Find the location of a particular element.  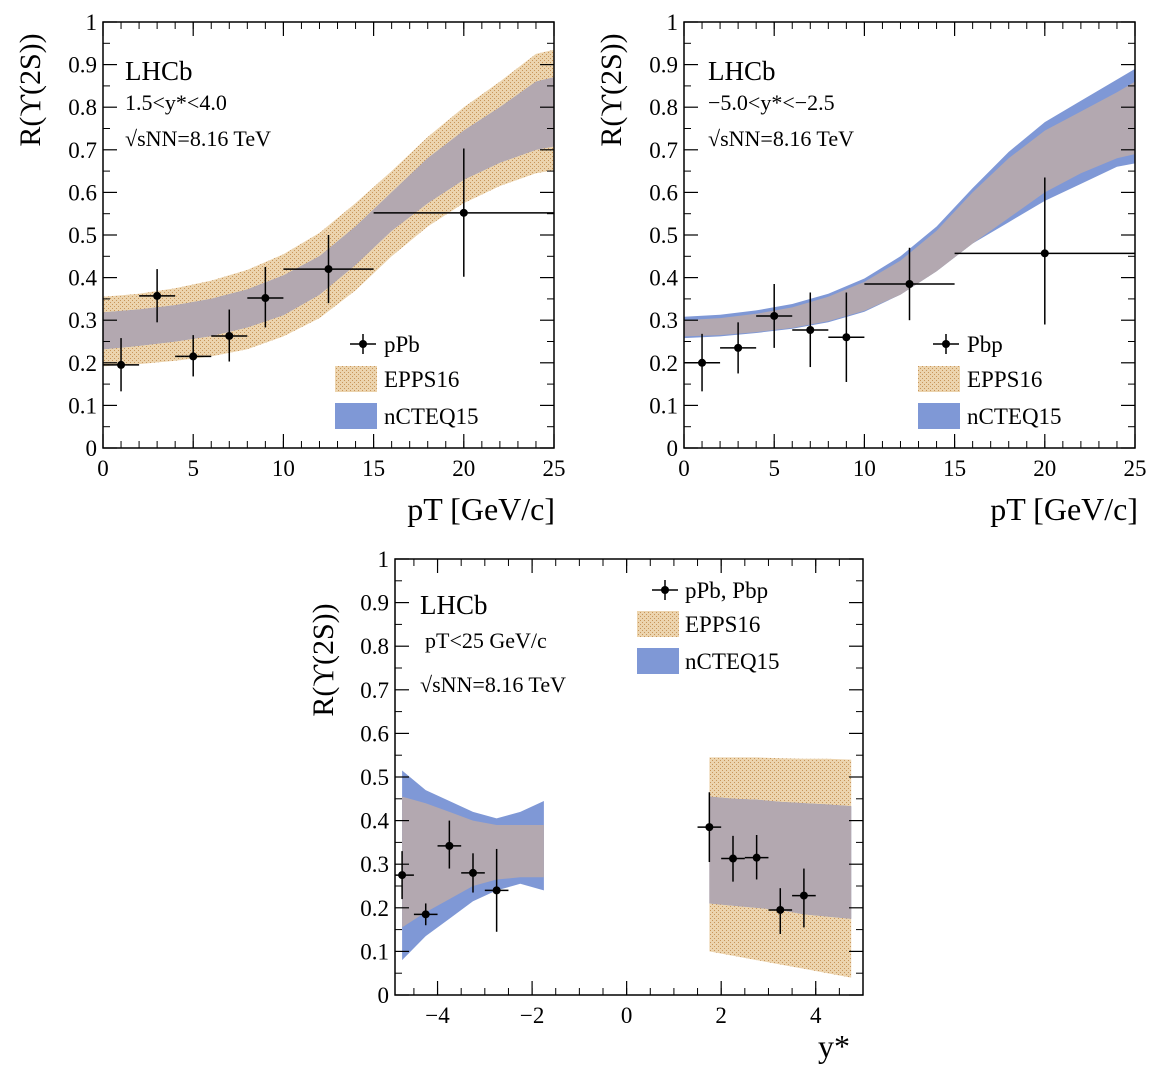

epps16-band is located at coordinates (328, 208).